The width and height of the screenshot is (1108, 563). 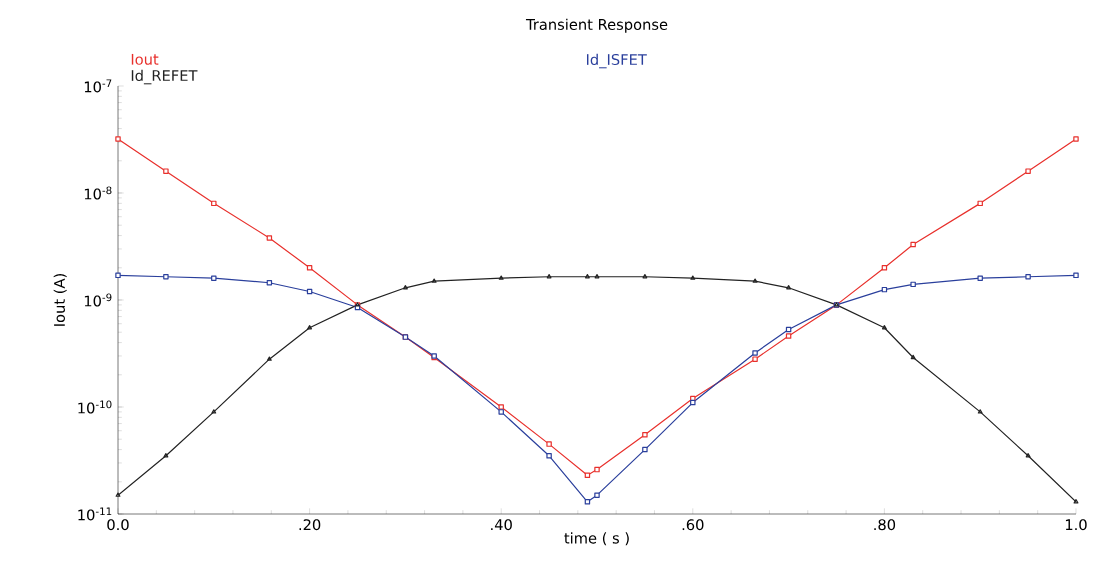 What do you see at coordinates (98, 193) in the screenshot?
I see `y-tick-label: 10$^{-8}$` at bounding box center [98, 193].